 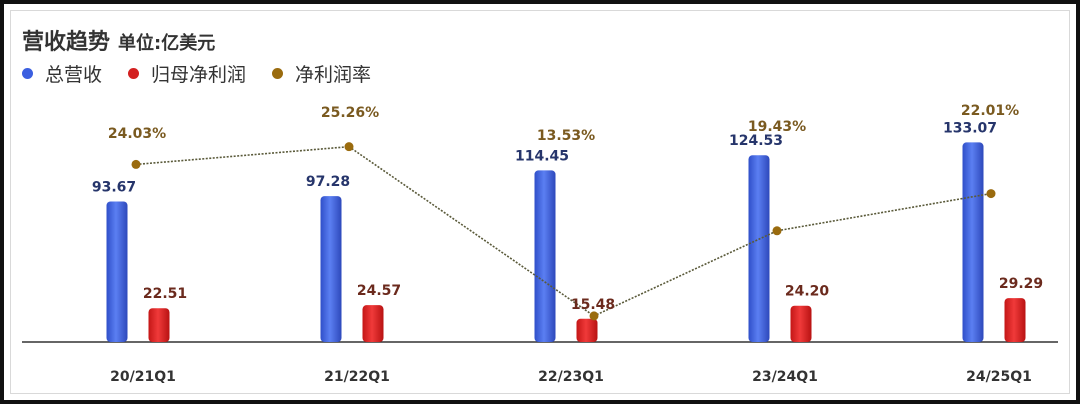 What do you see at coordinates (328, 182) in the screenshot?
I see `data-label-revenue: 97.28` at bounding box center [328, 182].